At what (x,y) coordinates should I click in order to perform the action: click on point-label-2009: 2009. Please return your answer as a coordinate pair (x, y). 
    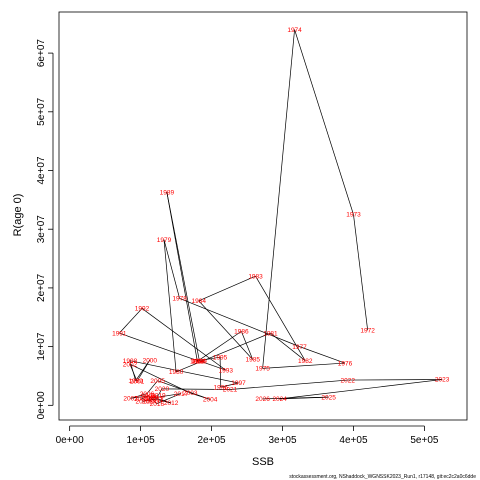
    Looking at the image, I should click on (141, 399).